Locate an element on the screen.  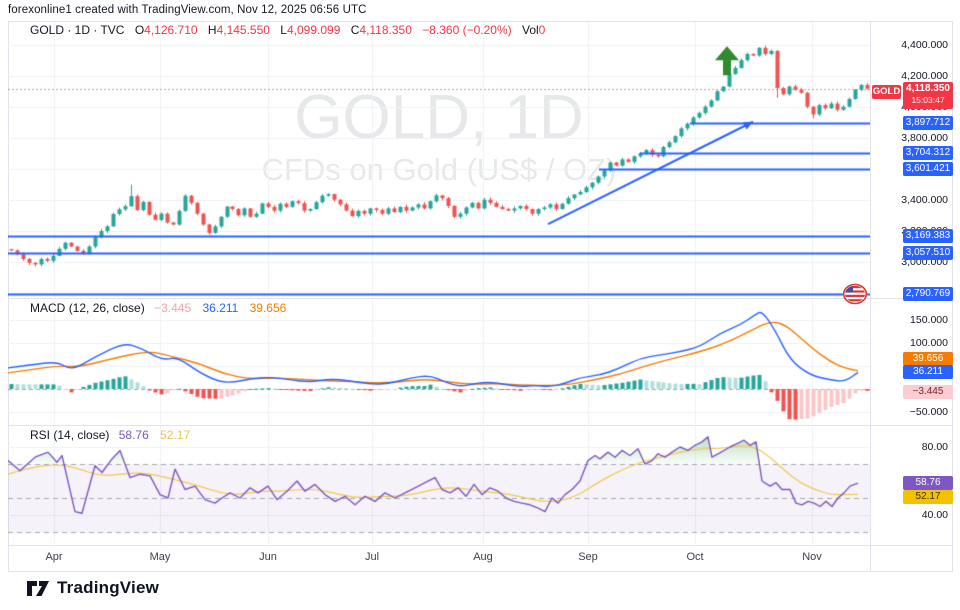
time-axis: Apr May Jun Jul Aug Sep Oct Nov is located at coordinates (439, 558).